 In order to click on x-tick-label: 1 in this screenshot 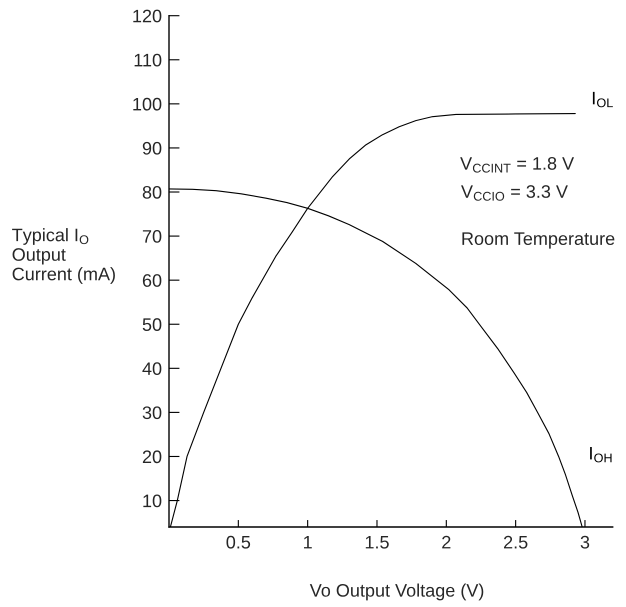, I will do `click(308, 542)`.